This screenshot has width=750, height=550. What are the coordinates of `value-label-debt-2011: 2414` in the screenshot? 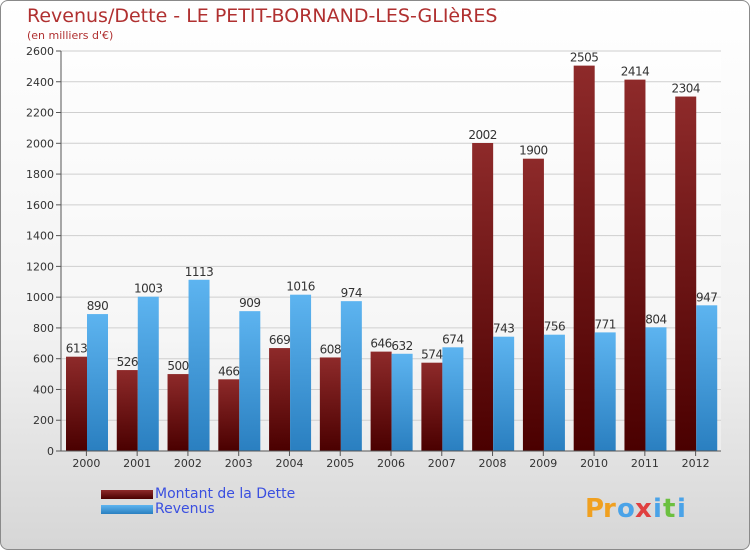 It's located at (635, 72).